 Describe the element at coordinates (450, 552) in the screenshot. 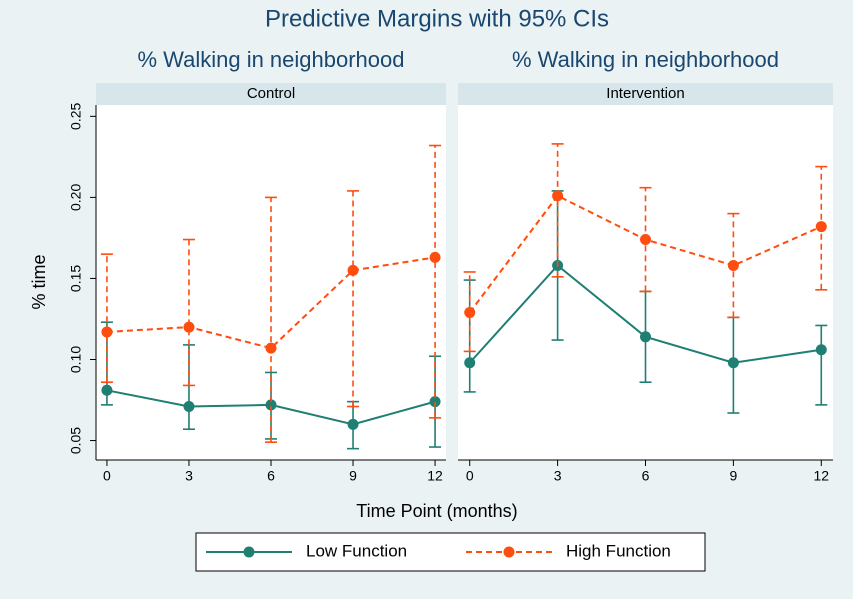

I see `legend-box` at that location.